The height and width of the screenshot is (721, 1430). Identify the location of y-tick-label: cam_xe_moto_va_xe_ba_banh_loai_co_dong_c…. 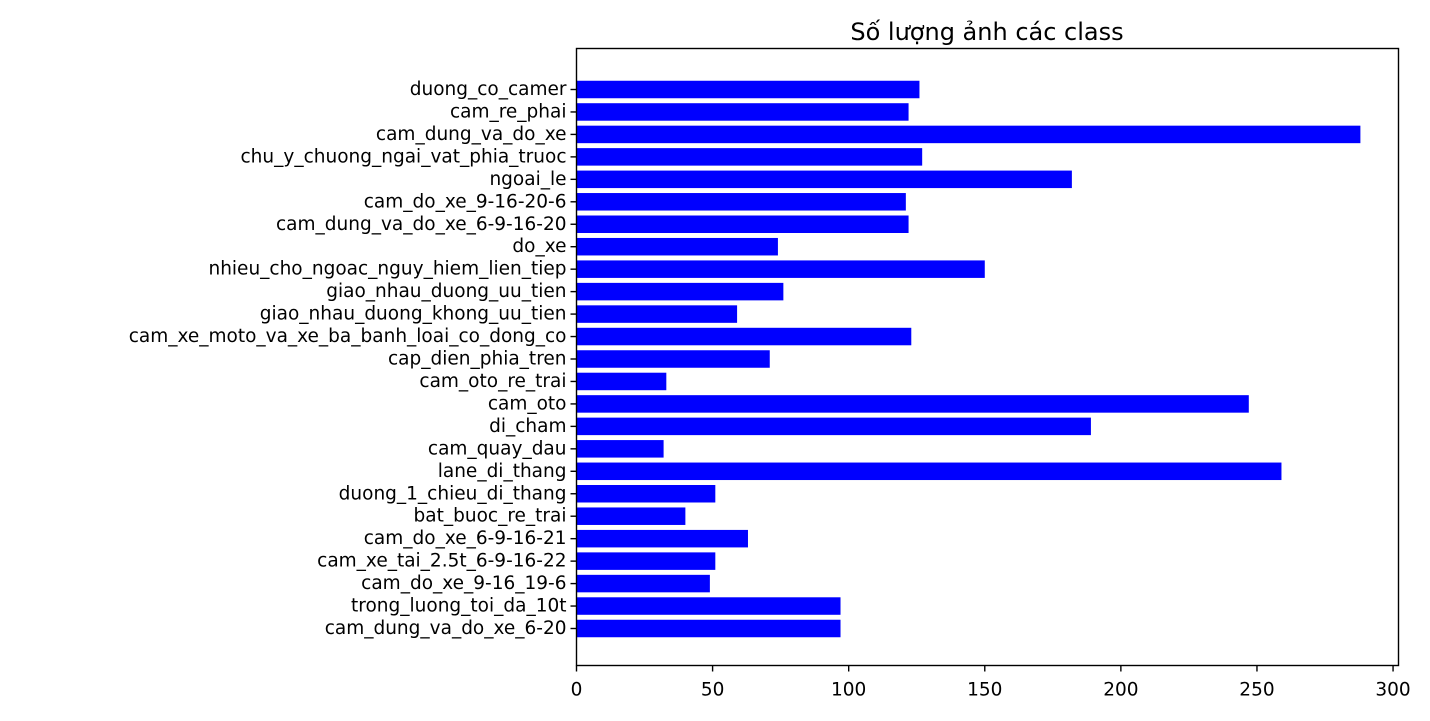
(348, 336).